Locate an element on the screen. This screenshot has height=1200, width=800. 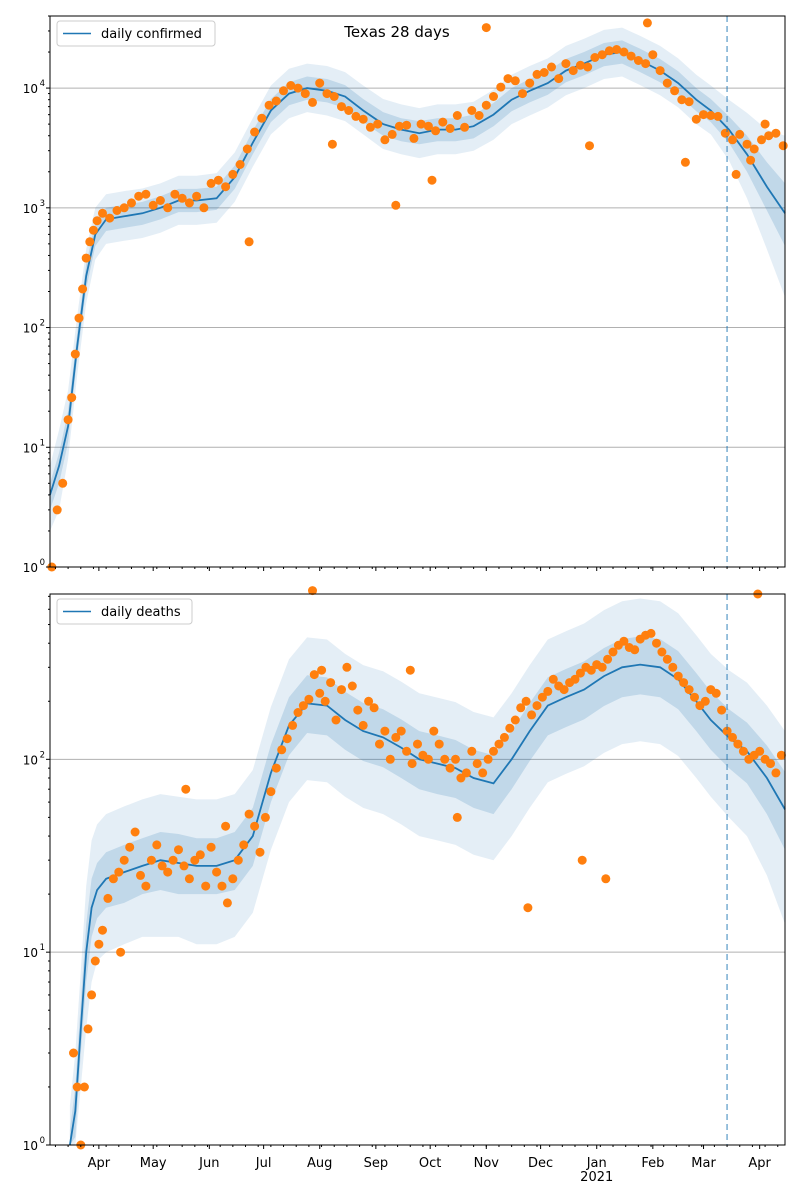
y-tick-label-exponent: 4 is located at coordinates (42, 84).